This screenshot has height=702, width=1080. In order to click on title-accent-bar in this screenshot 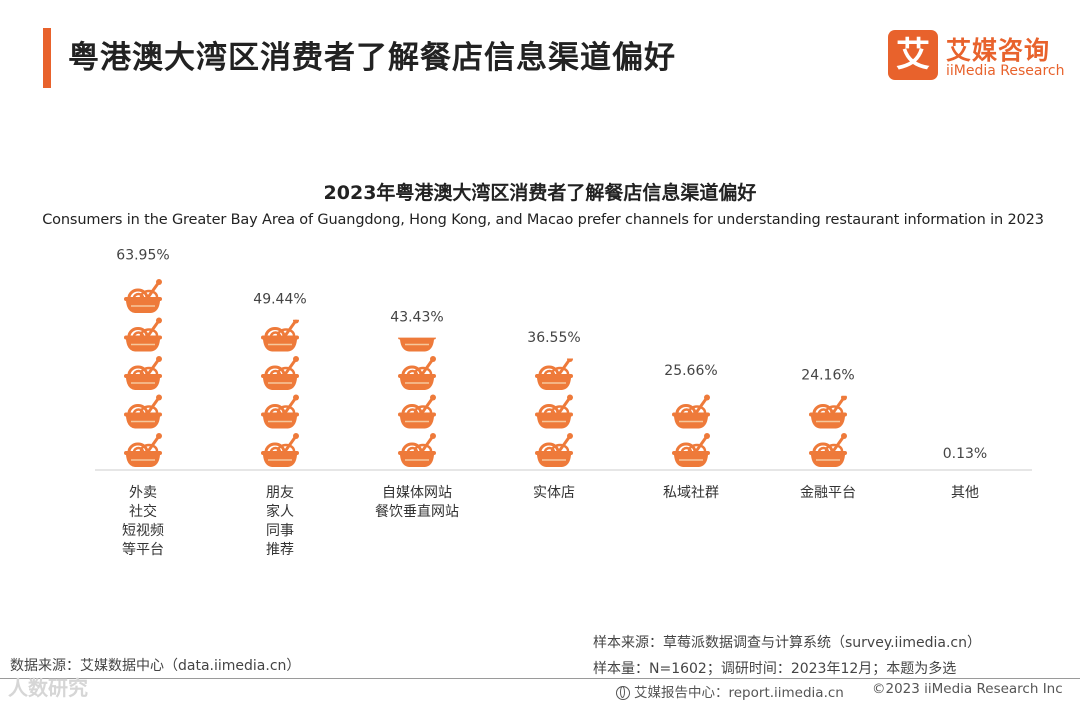, I will do `click(47, 58)`.